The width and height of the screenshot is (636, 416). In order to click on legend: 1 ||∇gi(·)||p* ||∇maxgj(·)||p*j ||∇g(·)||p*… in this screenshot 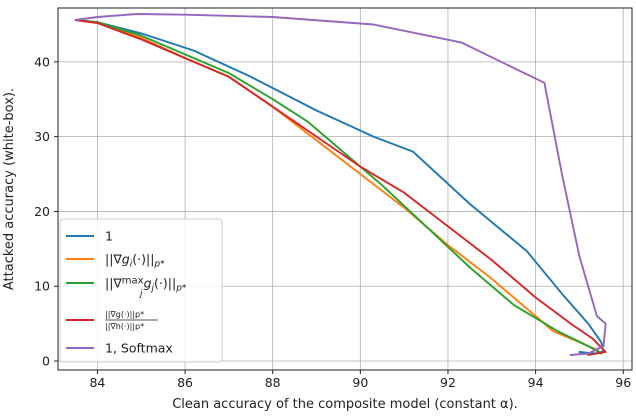, I will do `click(141, 290)`.